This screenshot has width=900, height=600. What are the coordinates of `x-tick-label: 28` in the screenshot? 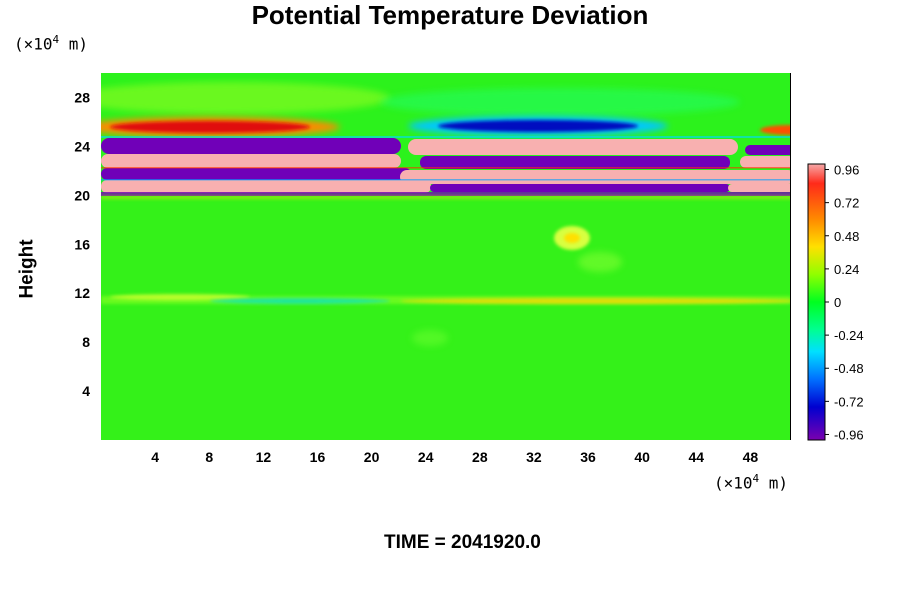 It's located at (480, 457).